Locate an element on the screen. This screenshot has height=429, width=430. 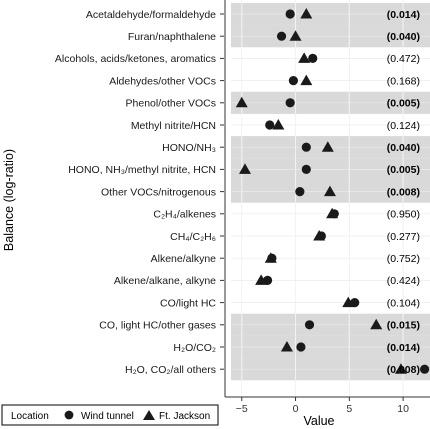
x-tick-label: 5 is located at coordinates (349, 409).